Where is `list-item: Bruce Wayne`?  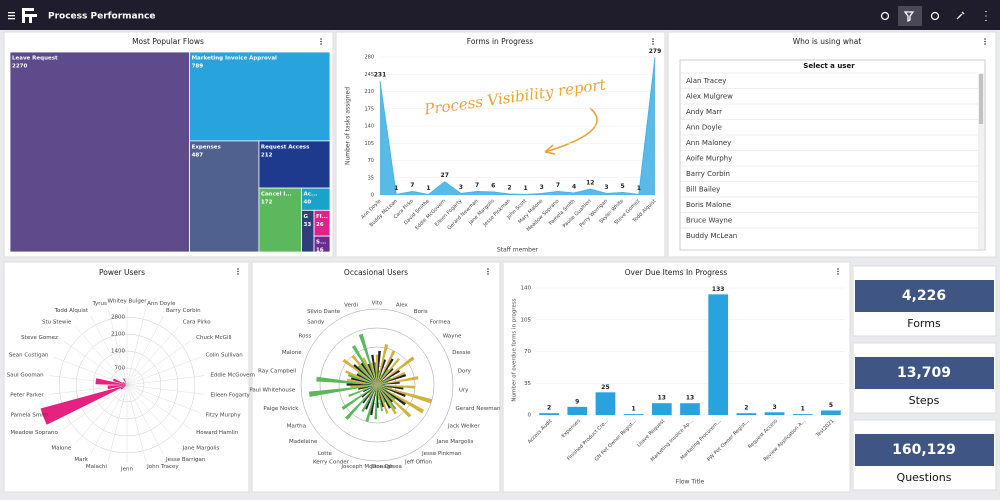
list-item: Bruce Wayne is located at coordinates (709, 221).